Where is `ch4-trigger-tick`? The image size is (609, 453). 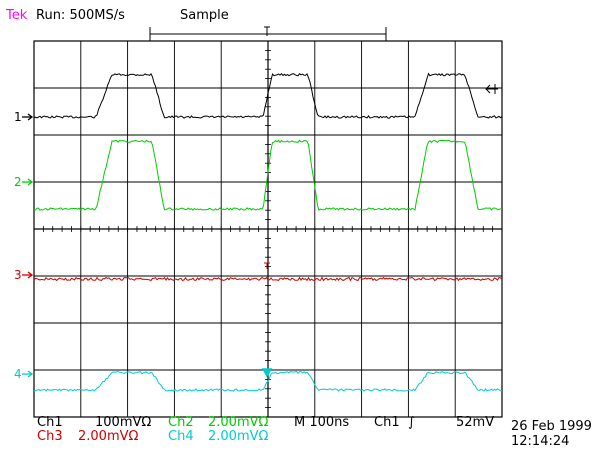
ch4-trigger-tick is located at coordinates (267, 373).